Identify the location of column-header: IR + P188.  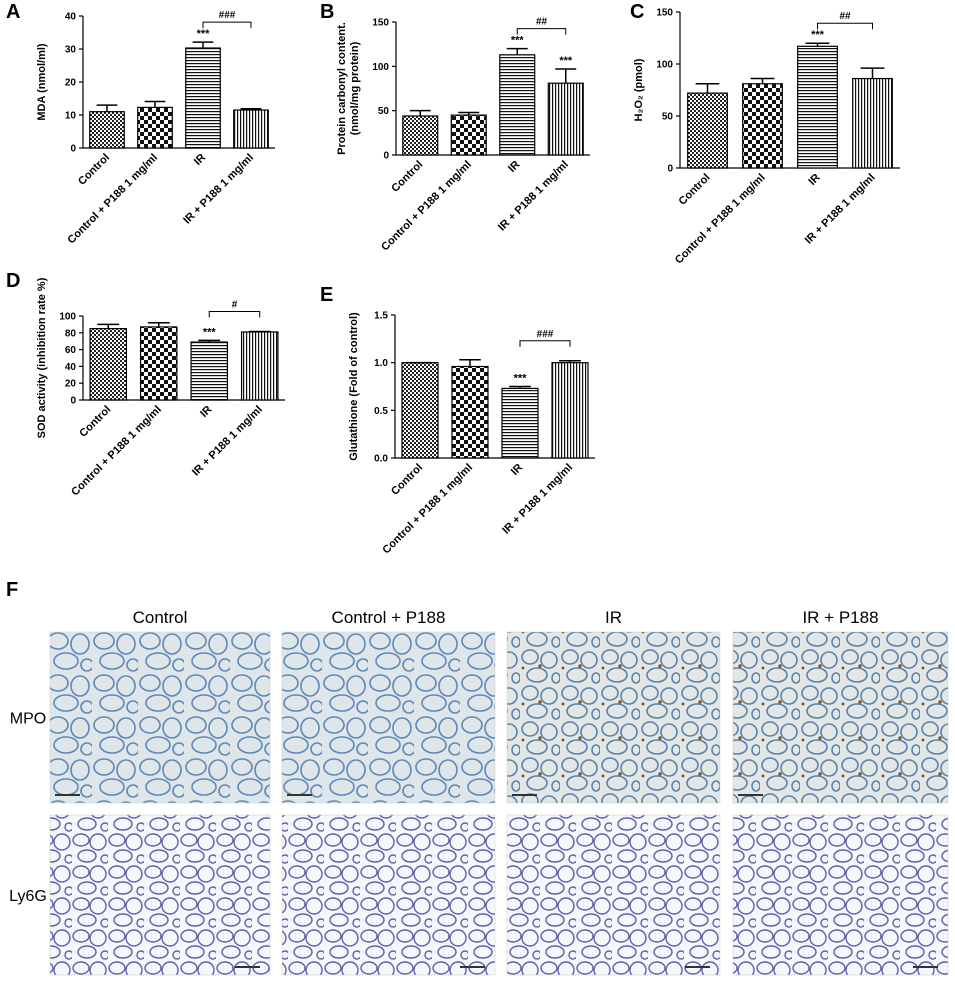
(840, 617).